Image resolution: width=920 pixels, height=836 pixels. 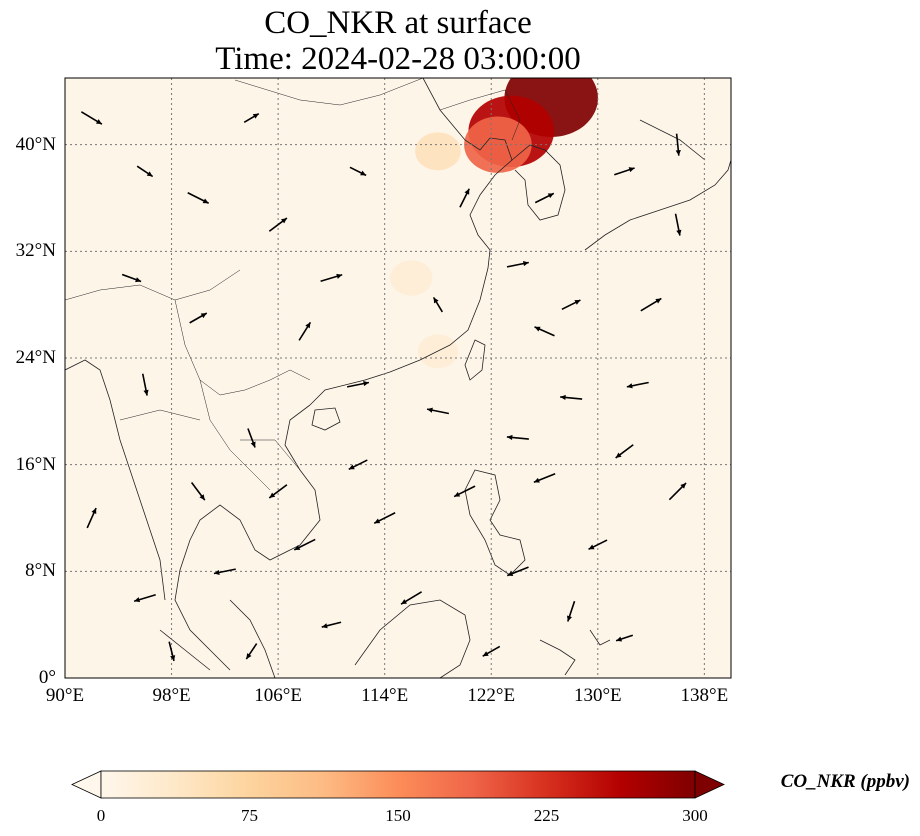 What do you see at coordinates (247, 537) in the screenshot?
I see `indochina-coastline` at bounding box center [247, 537].